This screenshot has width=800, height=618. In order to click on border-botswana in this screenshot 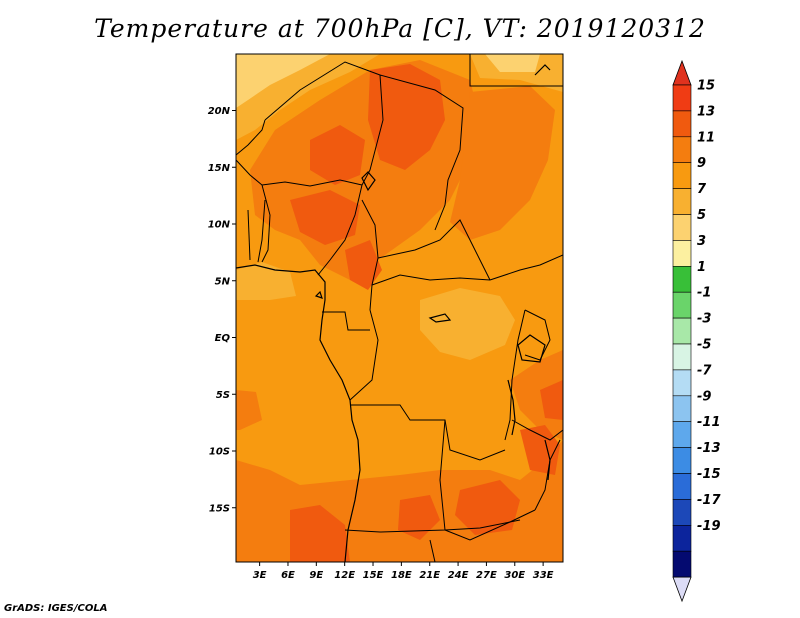, I will do `click(432, 550)`.